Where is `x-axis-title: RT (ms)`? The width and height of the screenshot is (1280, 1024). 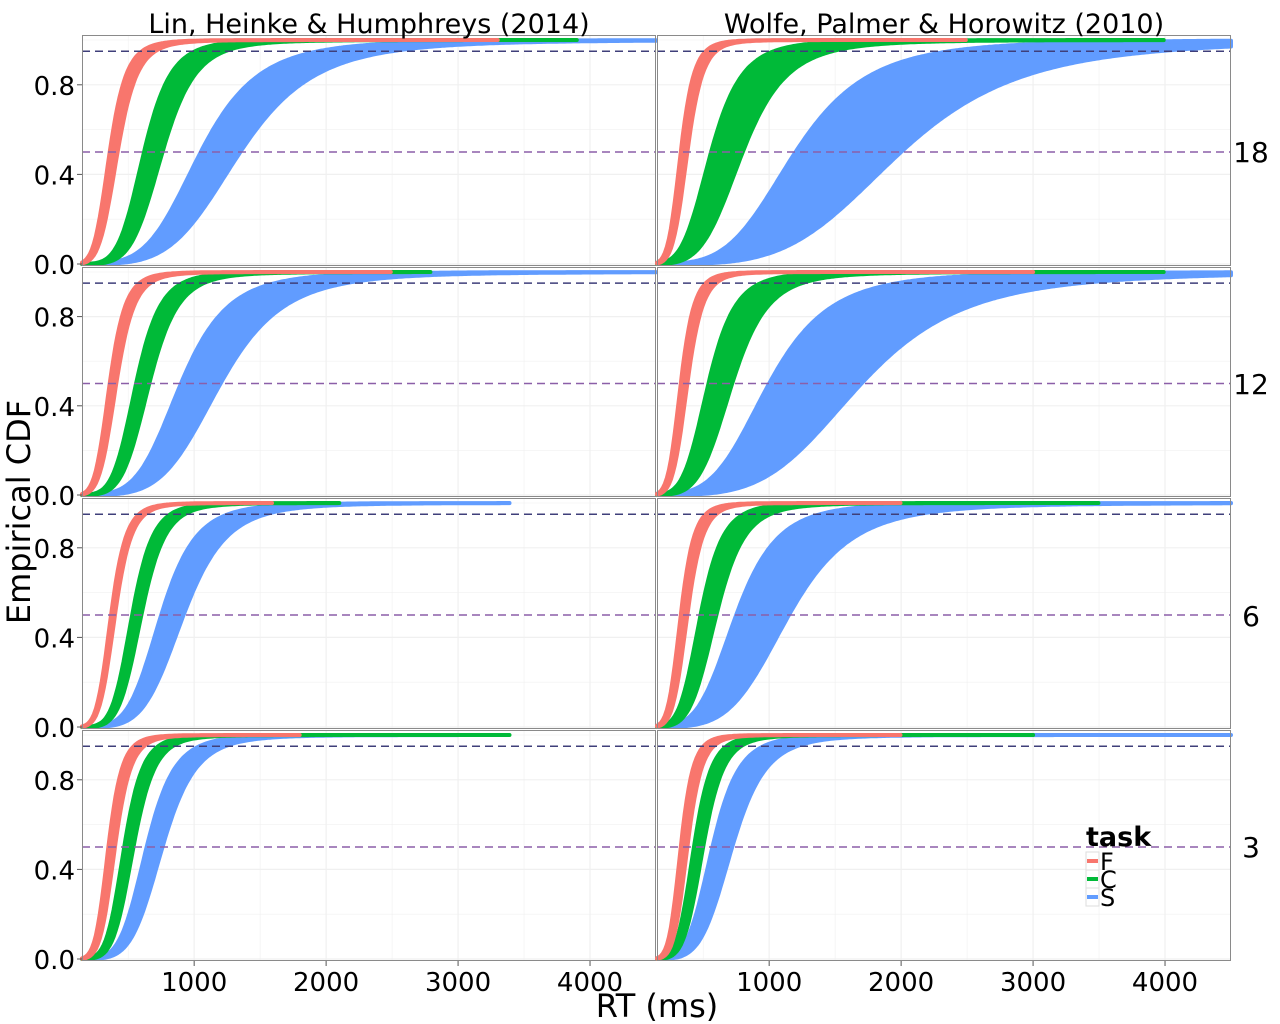
x-axis-title: RT (ms) is located at coordinates (657, 1005).